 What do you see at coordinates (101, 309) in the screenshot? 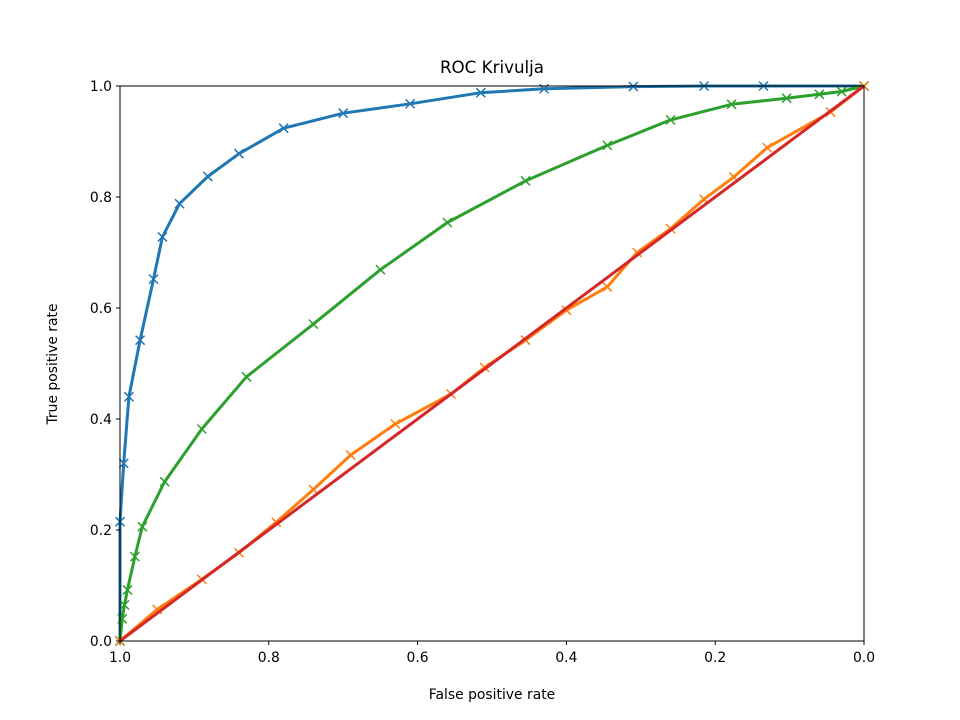
I see `y-tick-label: 0.6` at bounding box center [101, 309].